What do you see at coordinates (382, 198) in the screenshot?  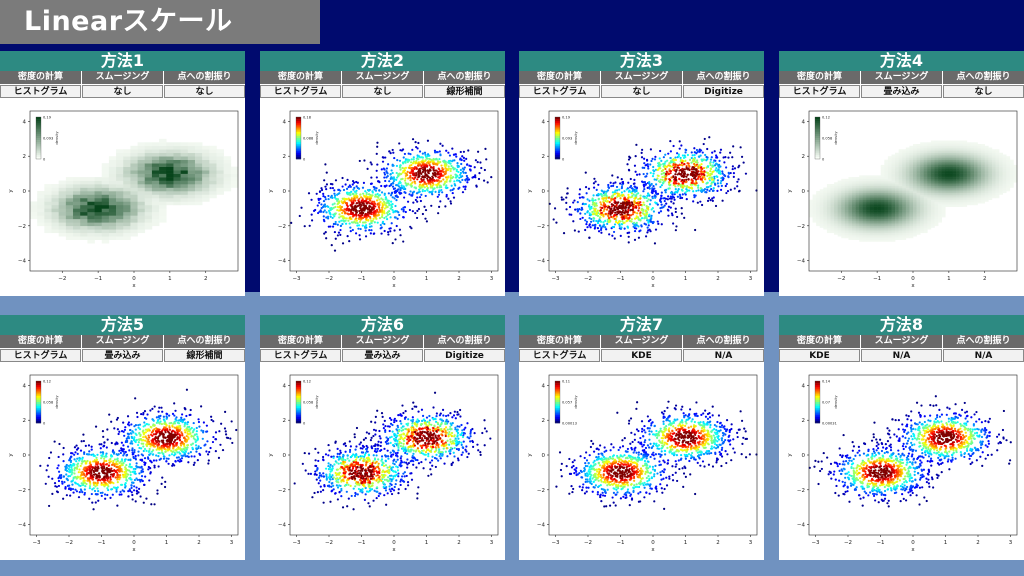 I see `density-plot: −3 −2 −1 0 1 2 3 x 4 2 0 −2 −4 y 0.18 0.088 0 density` at bounding box center [382, 198].